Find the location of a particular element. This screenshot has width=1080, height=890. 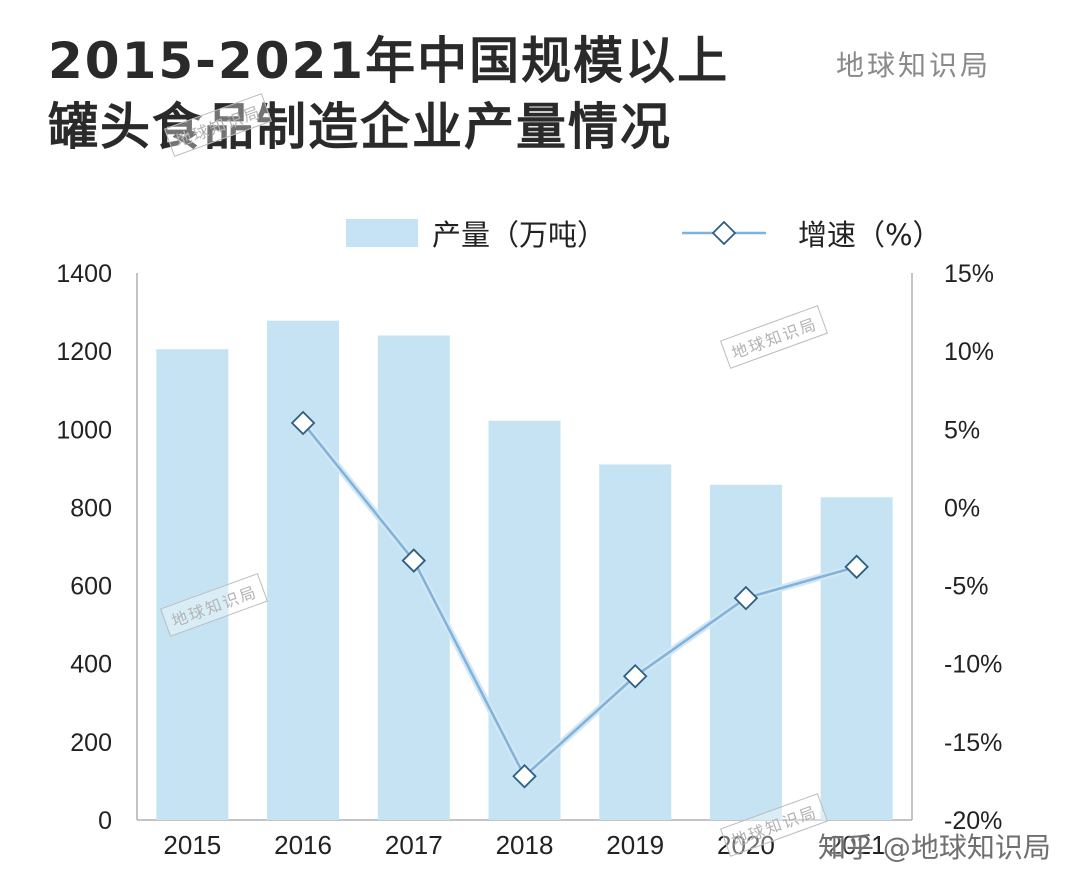

y-right-tick-label: -10% is located at coordinates (973, 665).